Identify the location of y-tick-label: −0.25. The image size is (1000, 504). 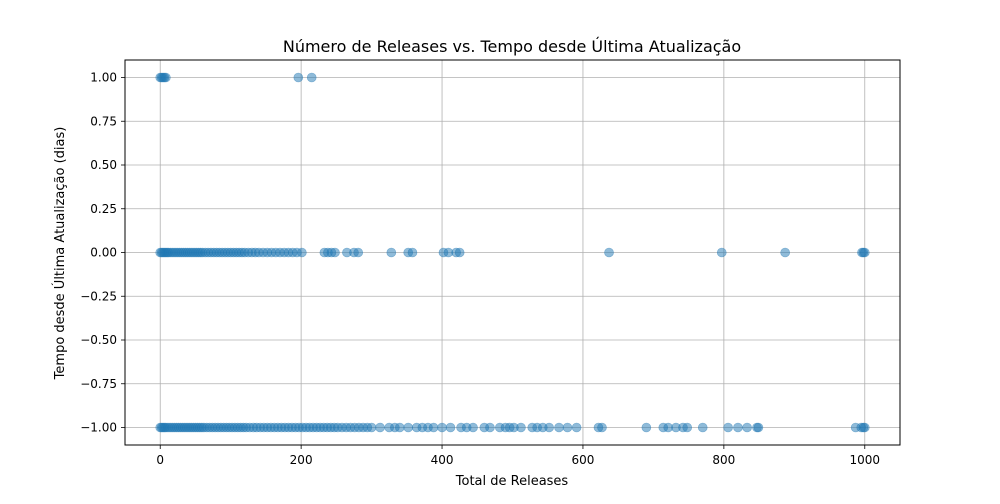
(98, 296).